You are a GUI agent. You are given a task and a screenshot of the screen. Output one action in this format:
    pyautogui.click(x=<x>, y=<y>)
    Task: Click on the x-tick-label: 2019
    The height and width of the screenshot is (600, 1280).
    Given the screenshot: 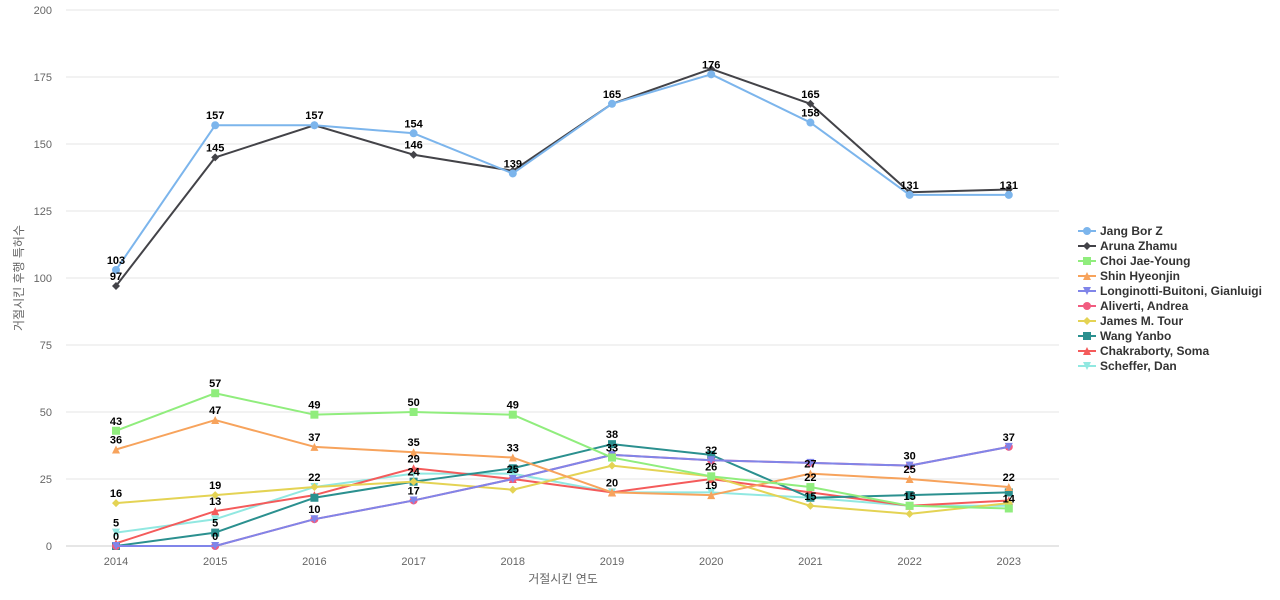 What is the action you would take?
    pyautogui.click(x=612, y=562)
    